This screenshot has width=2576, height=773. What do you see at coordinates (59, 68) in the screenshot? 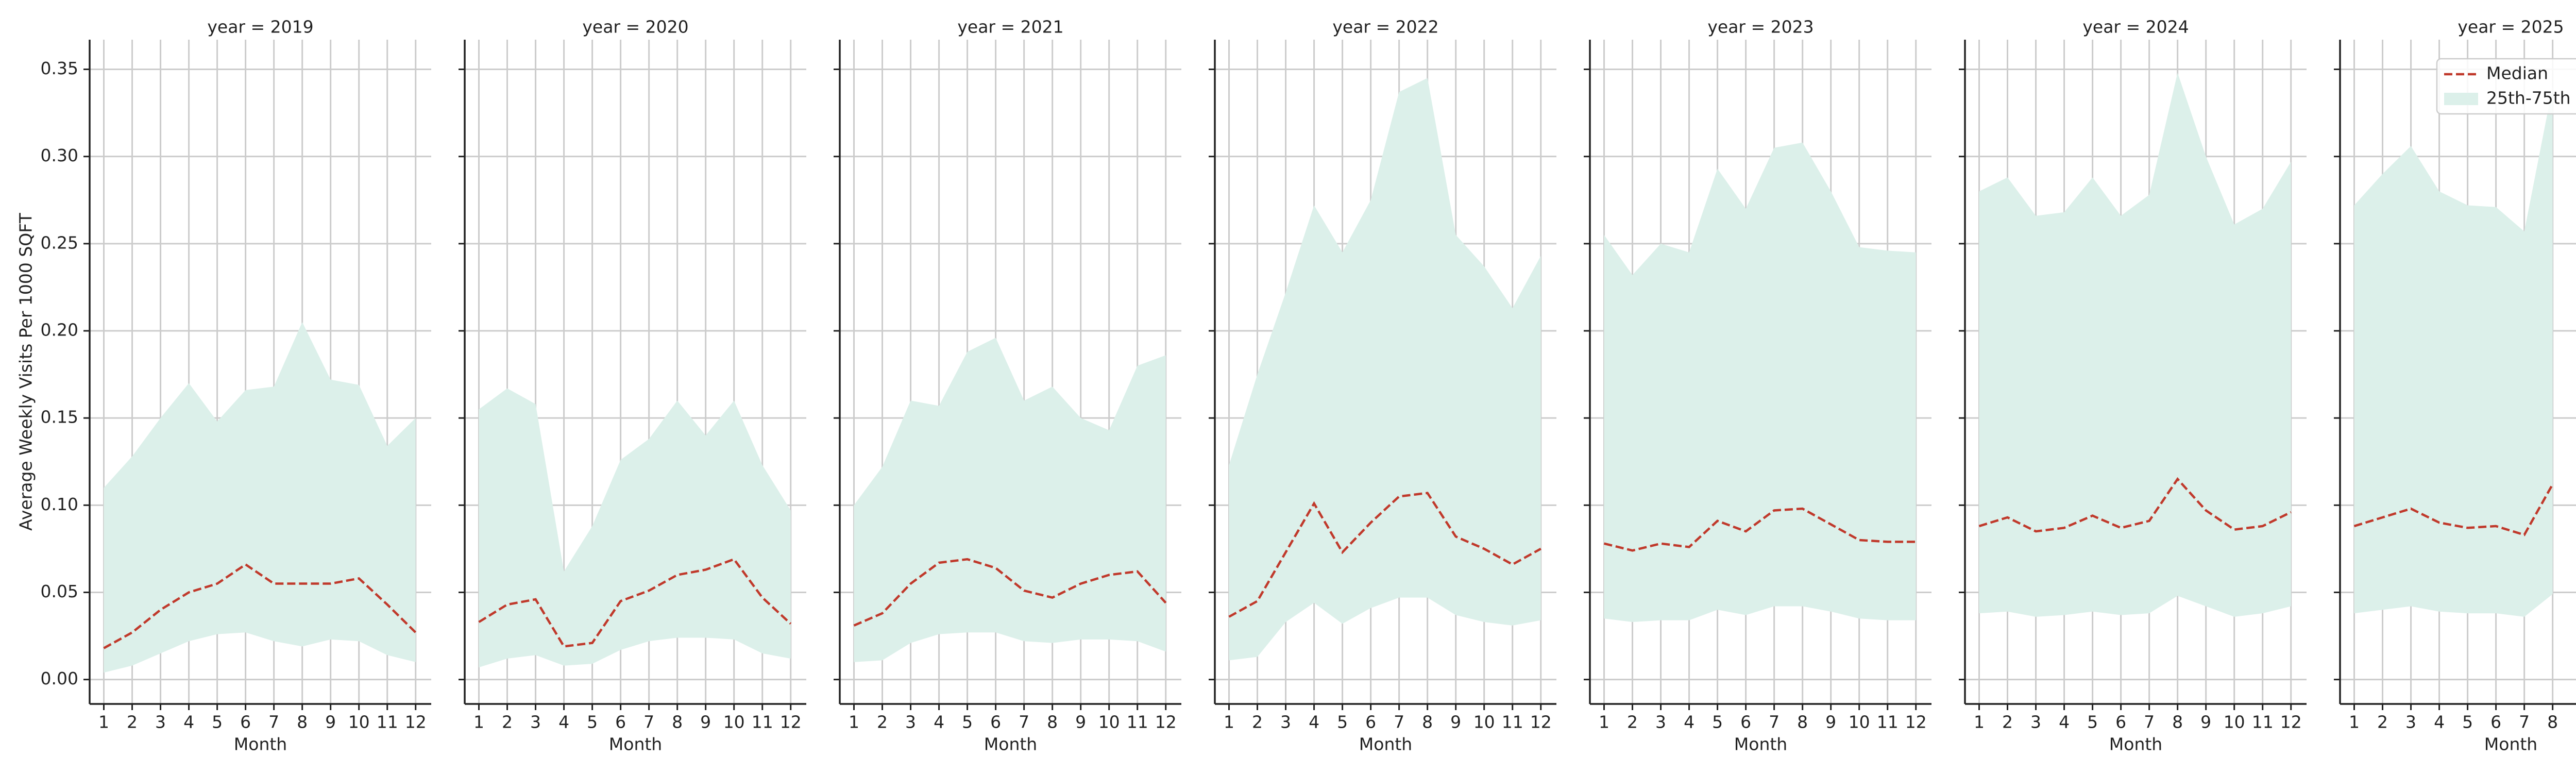
I see `y-tick-label: 0.35` at bounding box center [59, 68].